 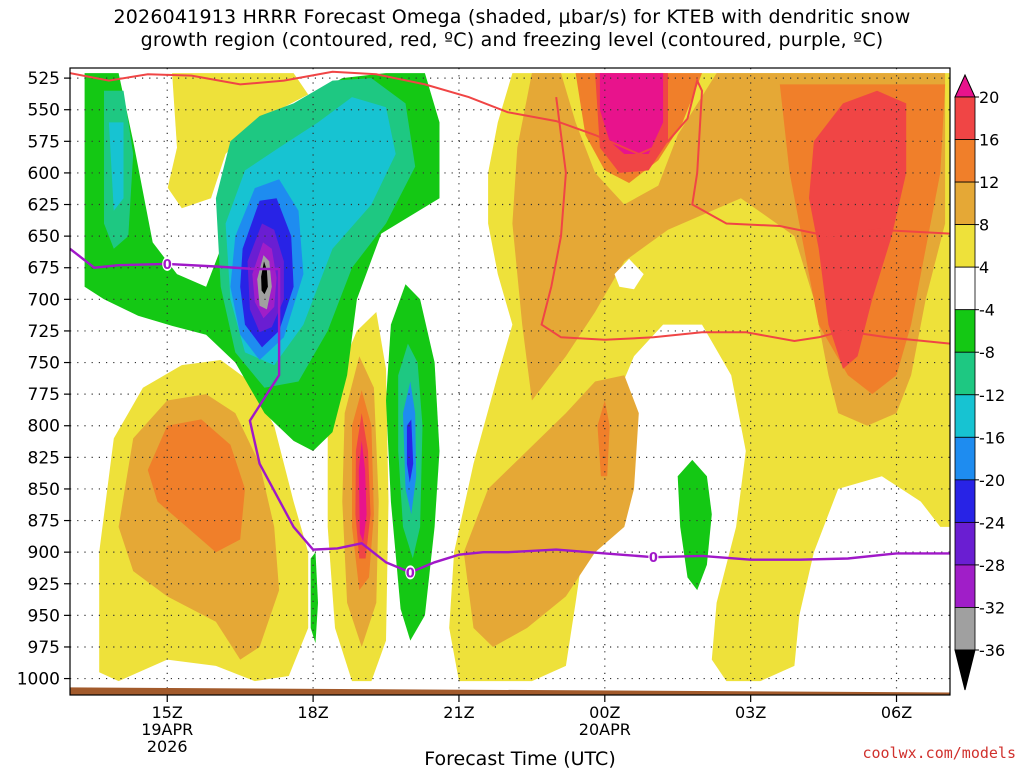 I want to click on omega-region-magenta-east, so click(x=631, y=113).